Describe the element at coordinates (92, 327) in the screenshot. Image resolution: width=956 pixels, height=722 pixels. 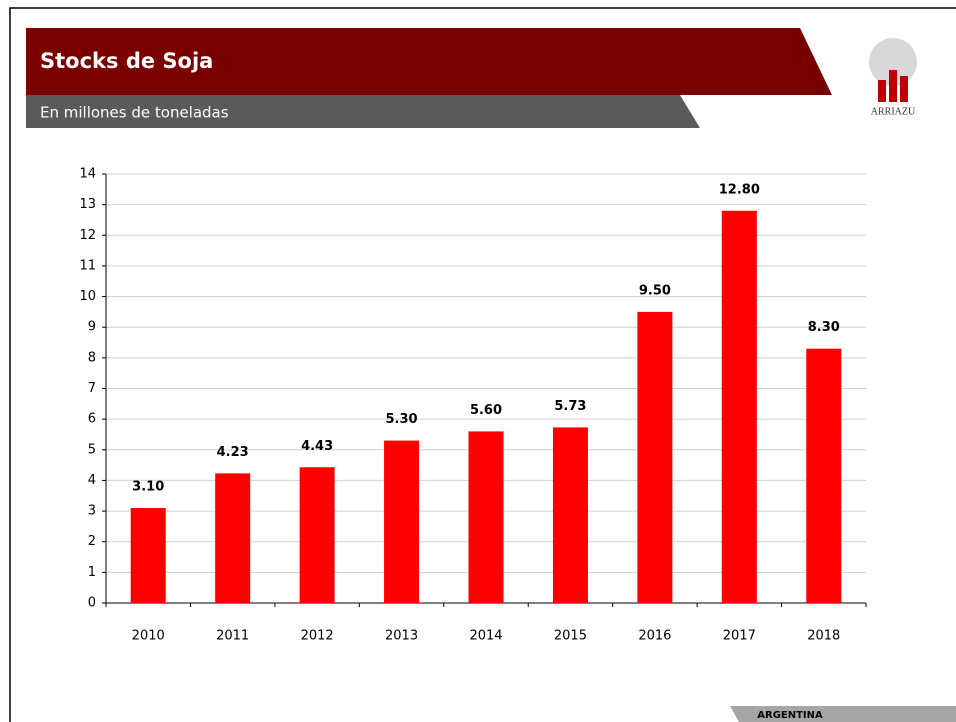
I see `y-tick-label: 9` at that location.